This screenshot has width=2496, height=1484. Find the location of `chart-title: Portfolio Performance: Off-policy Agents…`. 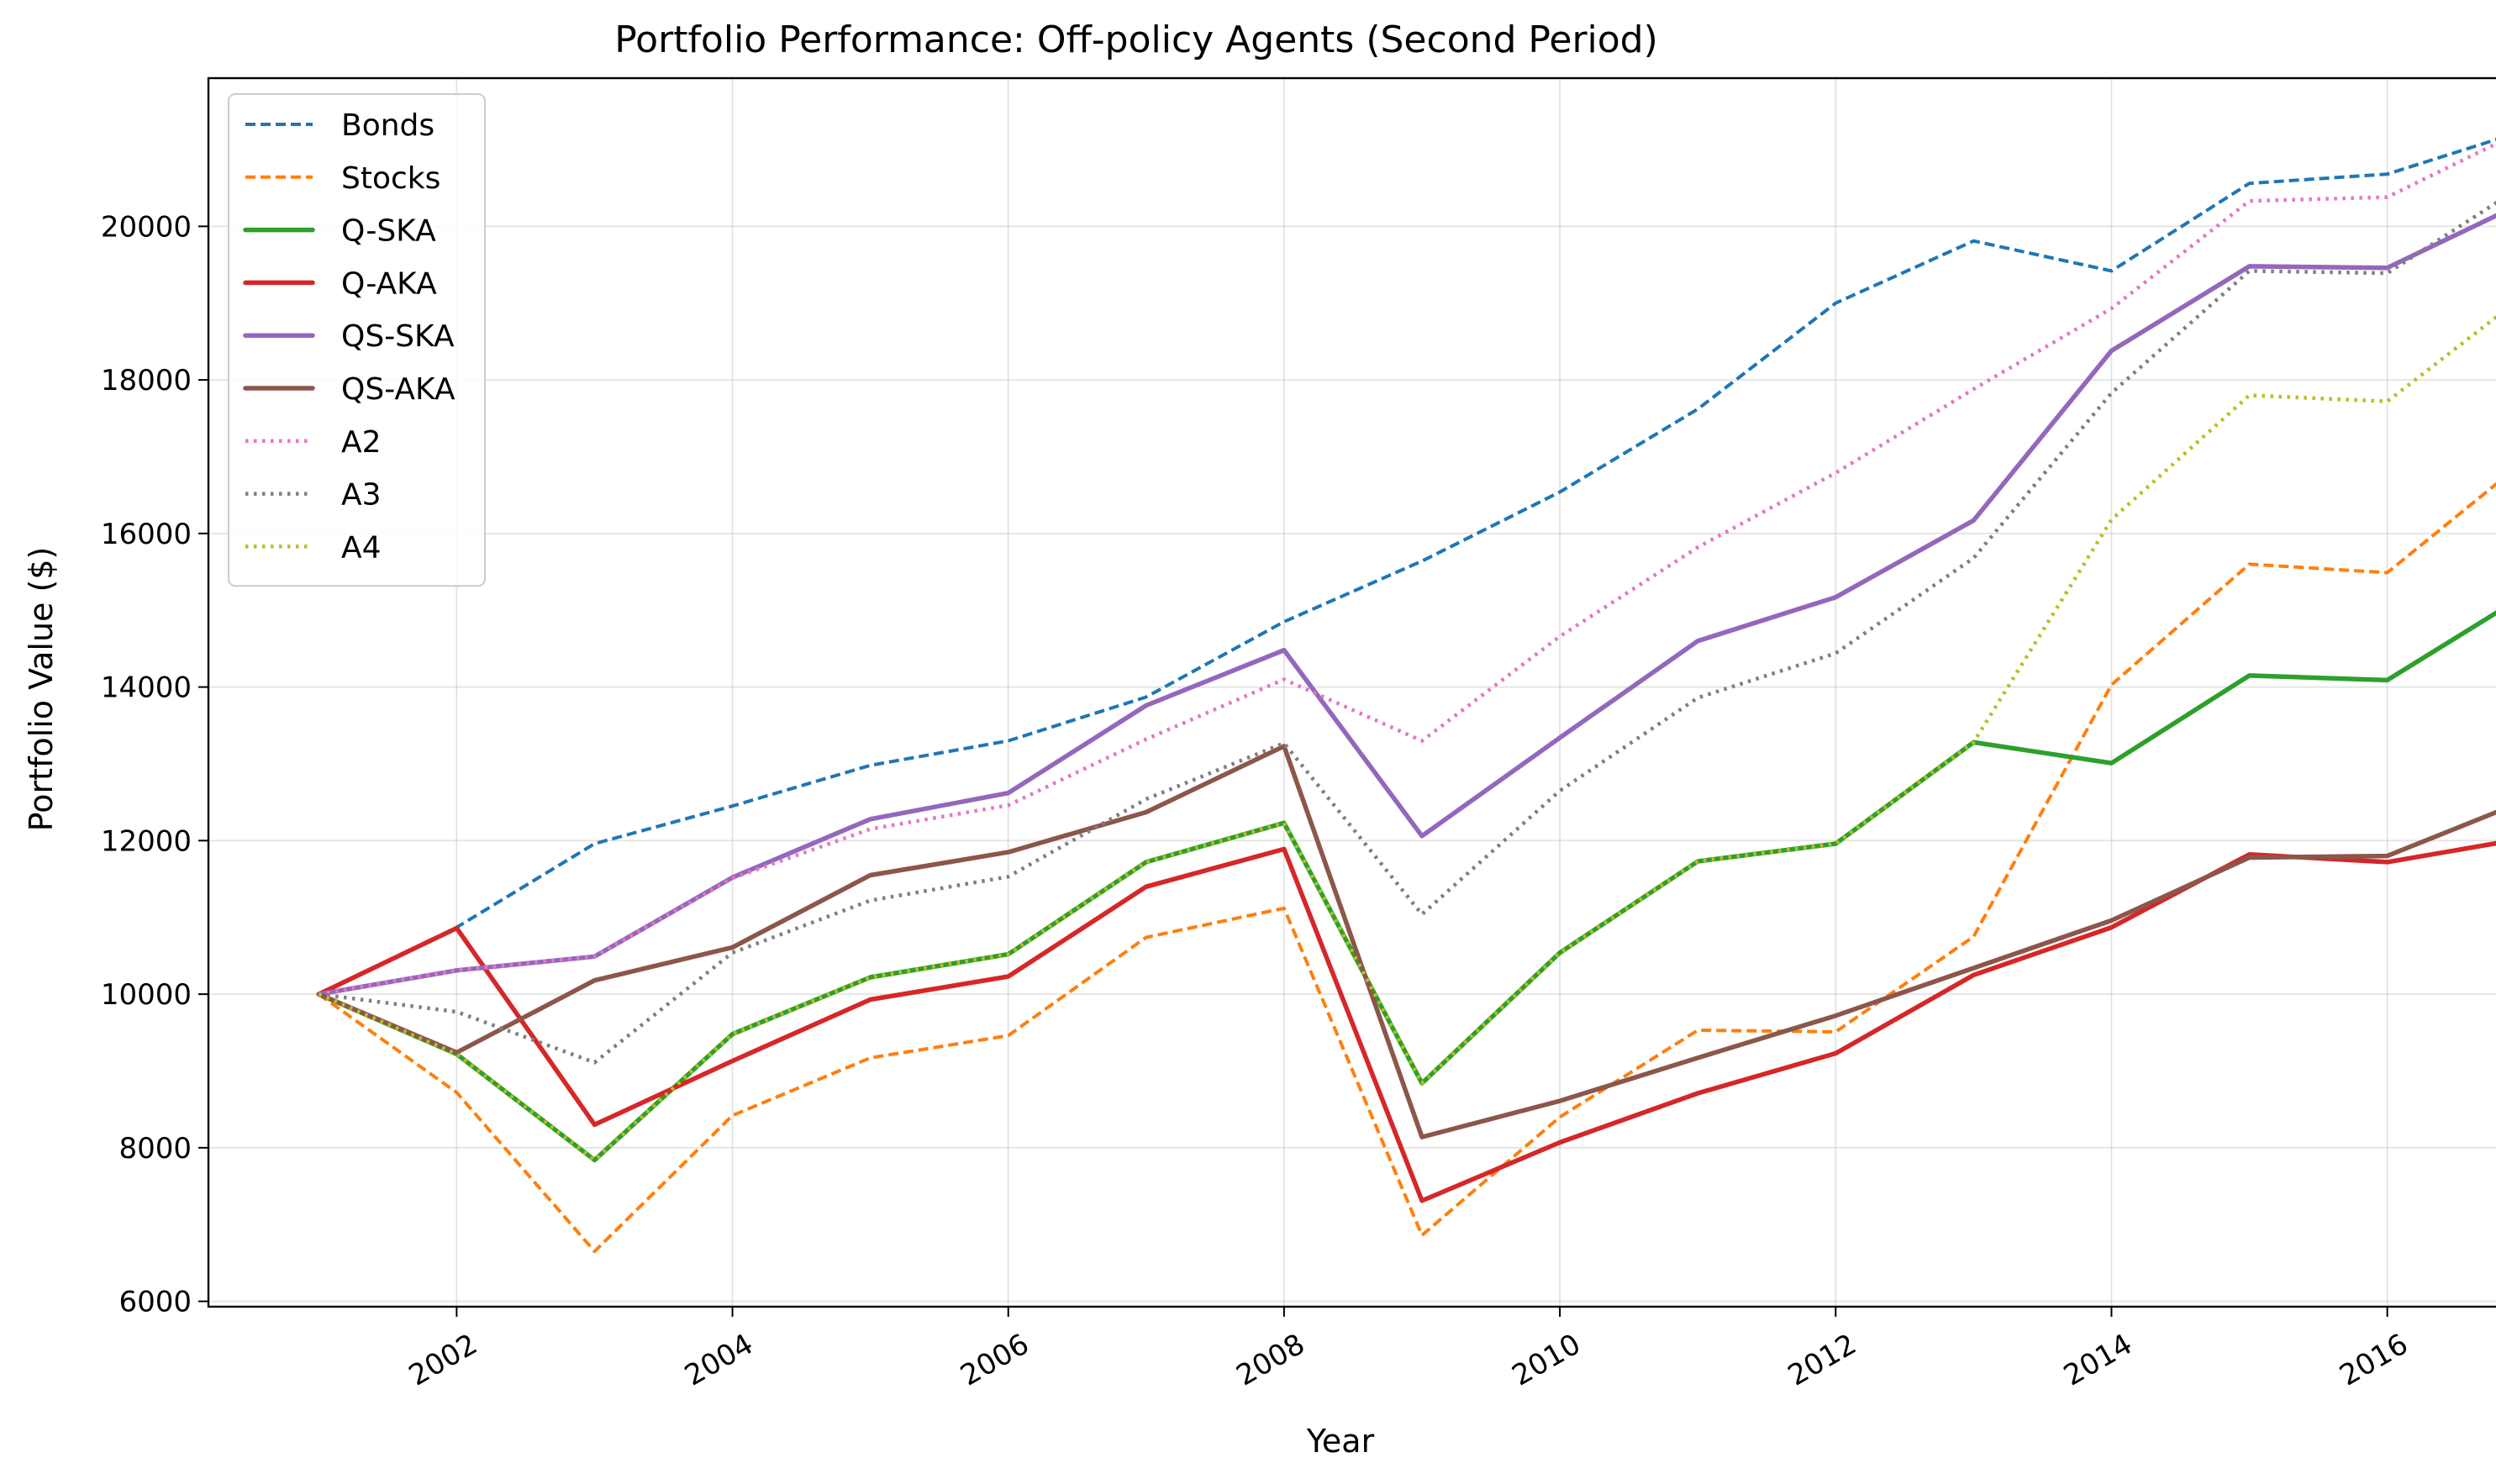

chart-title: Portfolio Performance: Off-policy Agents… is located at coordinates (1136, 39).